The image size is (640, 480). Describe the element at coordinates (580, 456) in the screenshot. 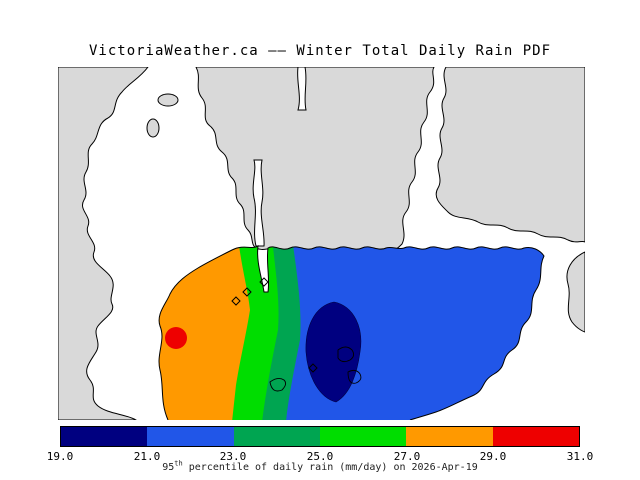

I see `colorbar-tick: 31.0` at that location.